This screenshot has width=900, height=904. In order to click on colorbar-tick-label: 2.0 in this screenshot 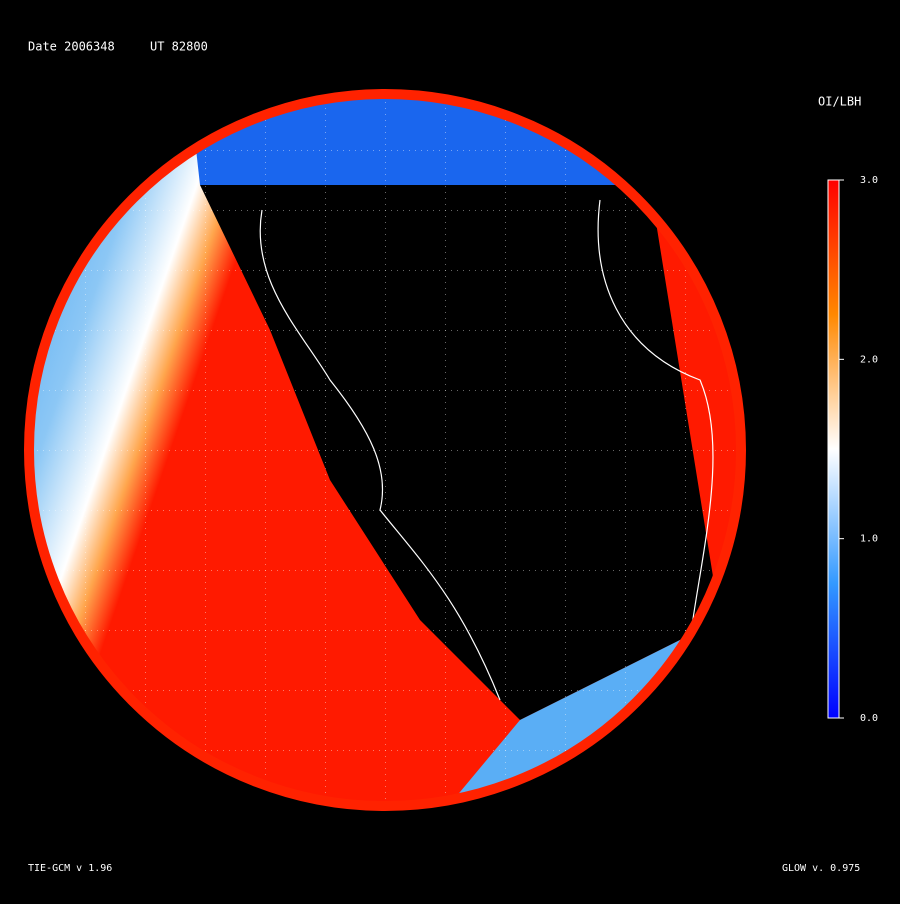, I will do `click(869, 359)`.